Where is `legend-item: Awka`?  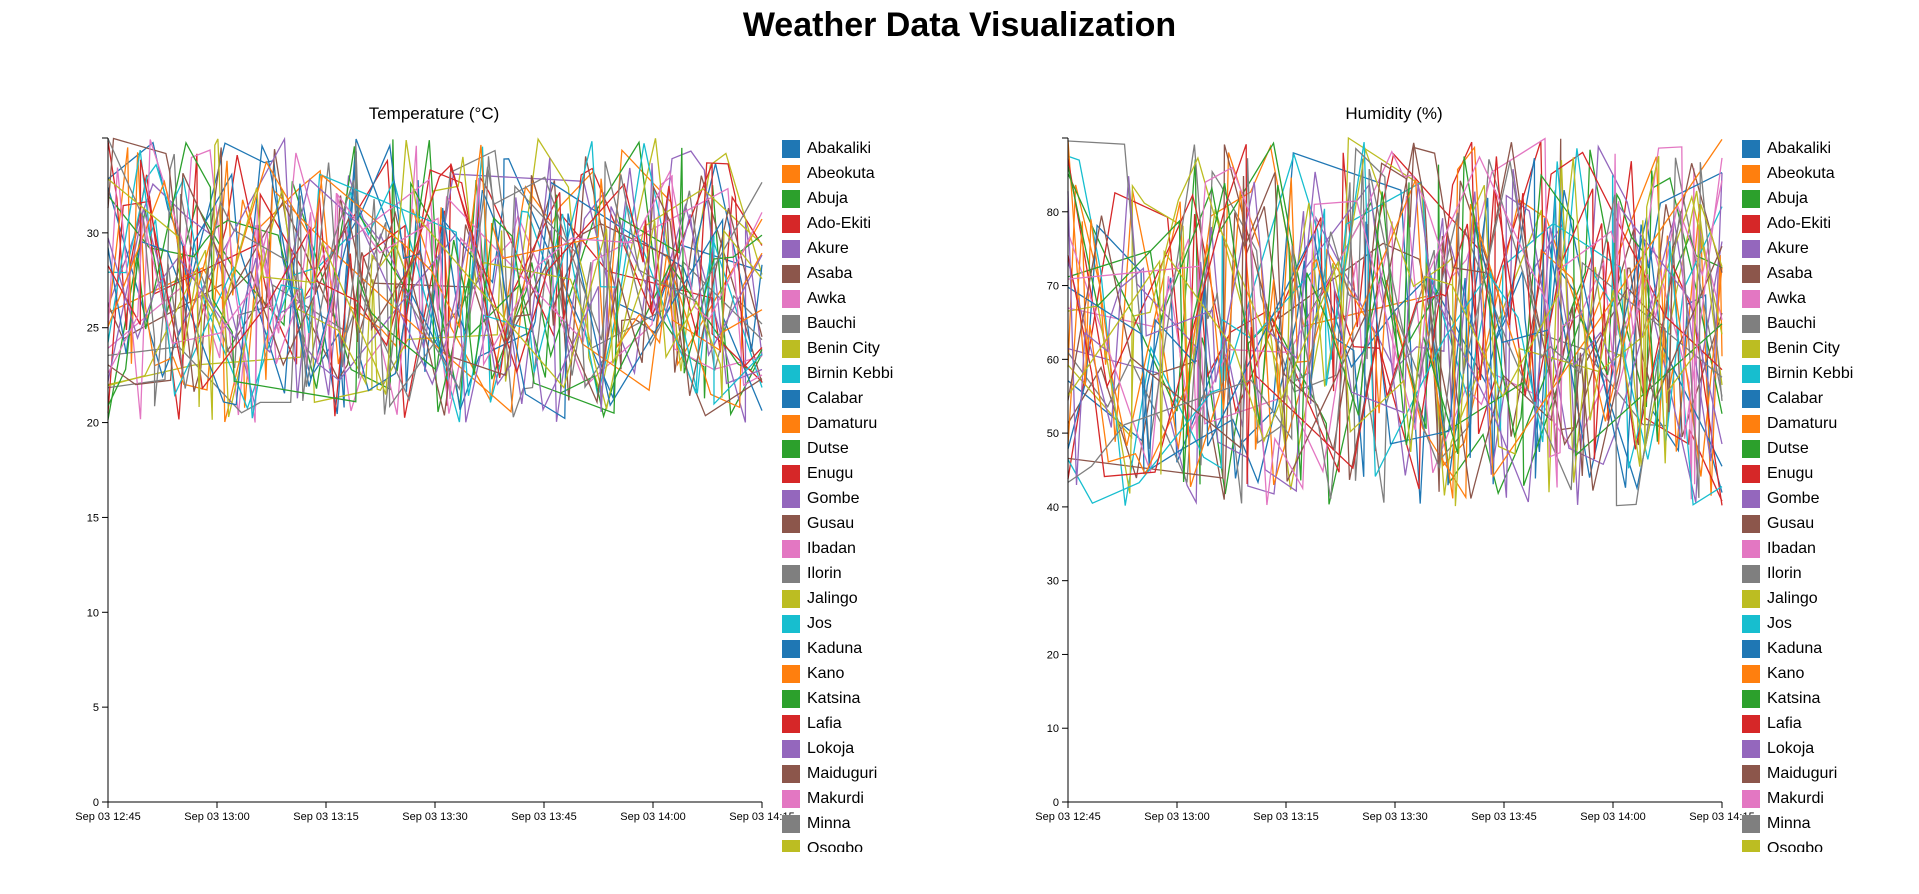 legend-item: Awka is located at coordinates (1827, 298).